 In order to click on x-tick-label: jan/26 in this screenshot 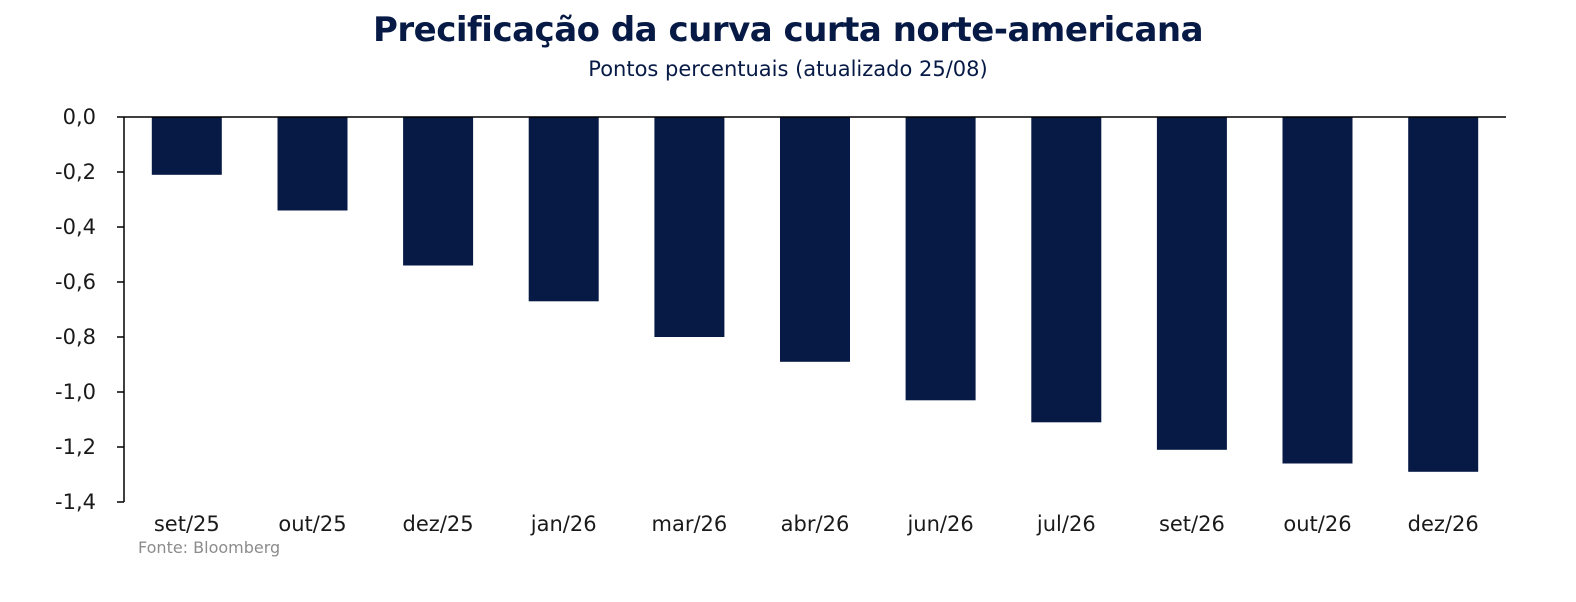, I will do `click(563, 524)`.